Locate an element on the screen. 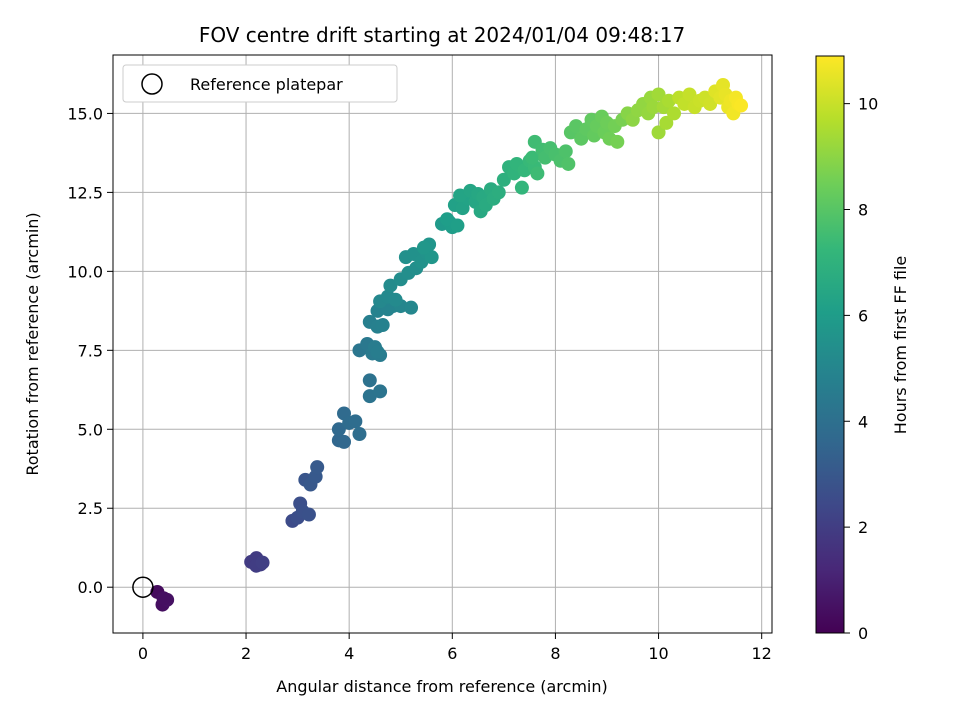  x-tick-label: 12 is located at coordinates (762, 653).